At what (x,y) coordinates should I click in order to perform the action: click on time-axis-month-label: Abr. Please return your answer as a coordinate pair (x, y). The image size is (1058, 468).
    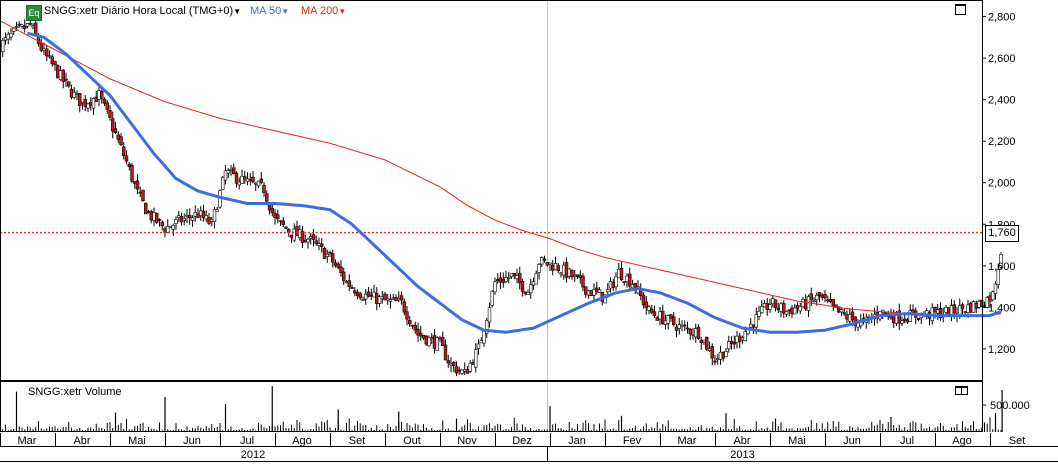
    Looking at the image, I should click on (81, 441).